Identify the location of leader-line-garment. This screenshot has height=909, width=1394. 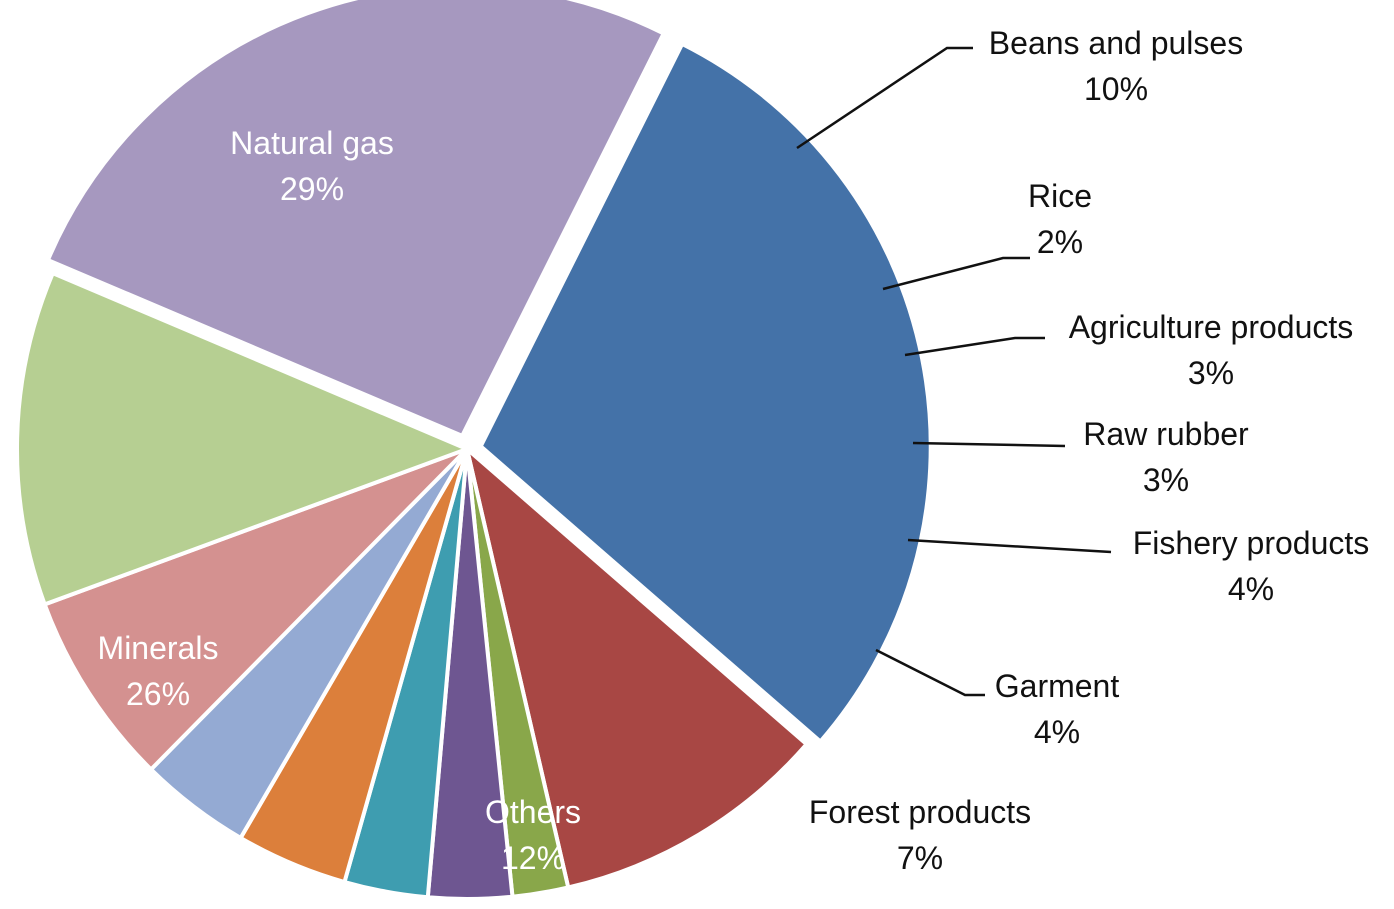
(930, 672).